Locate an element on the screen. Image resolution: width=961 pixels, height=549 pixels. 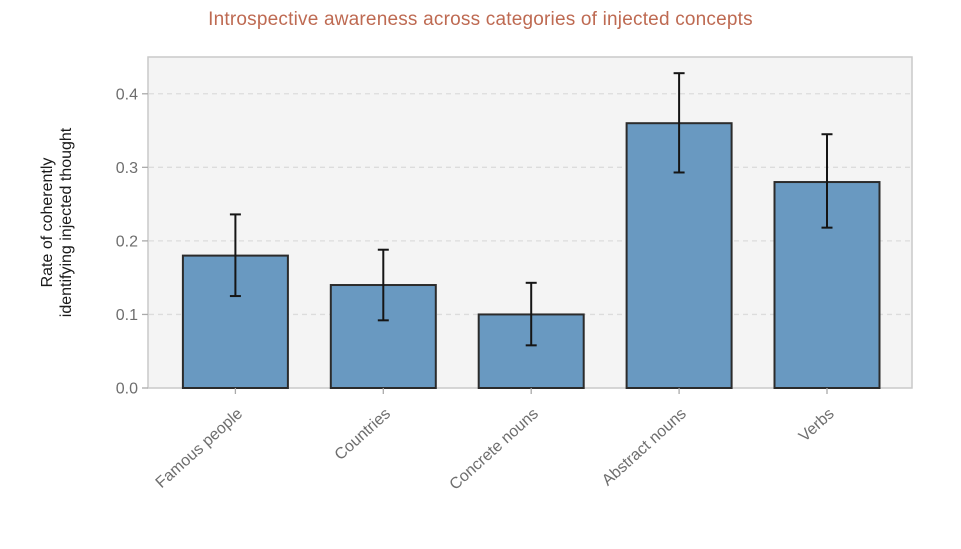
y-tick-label-0.4: 0.4 is located at coordinates (127, 94).